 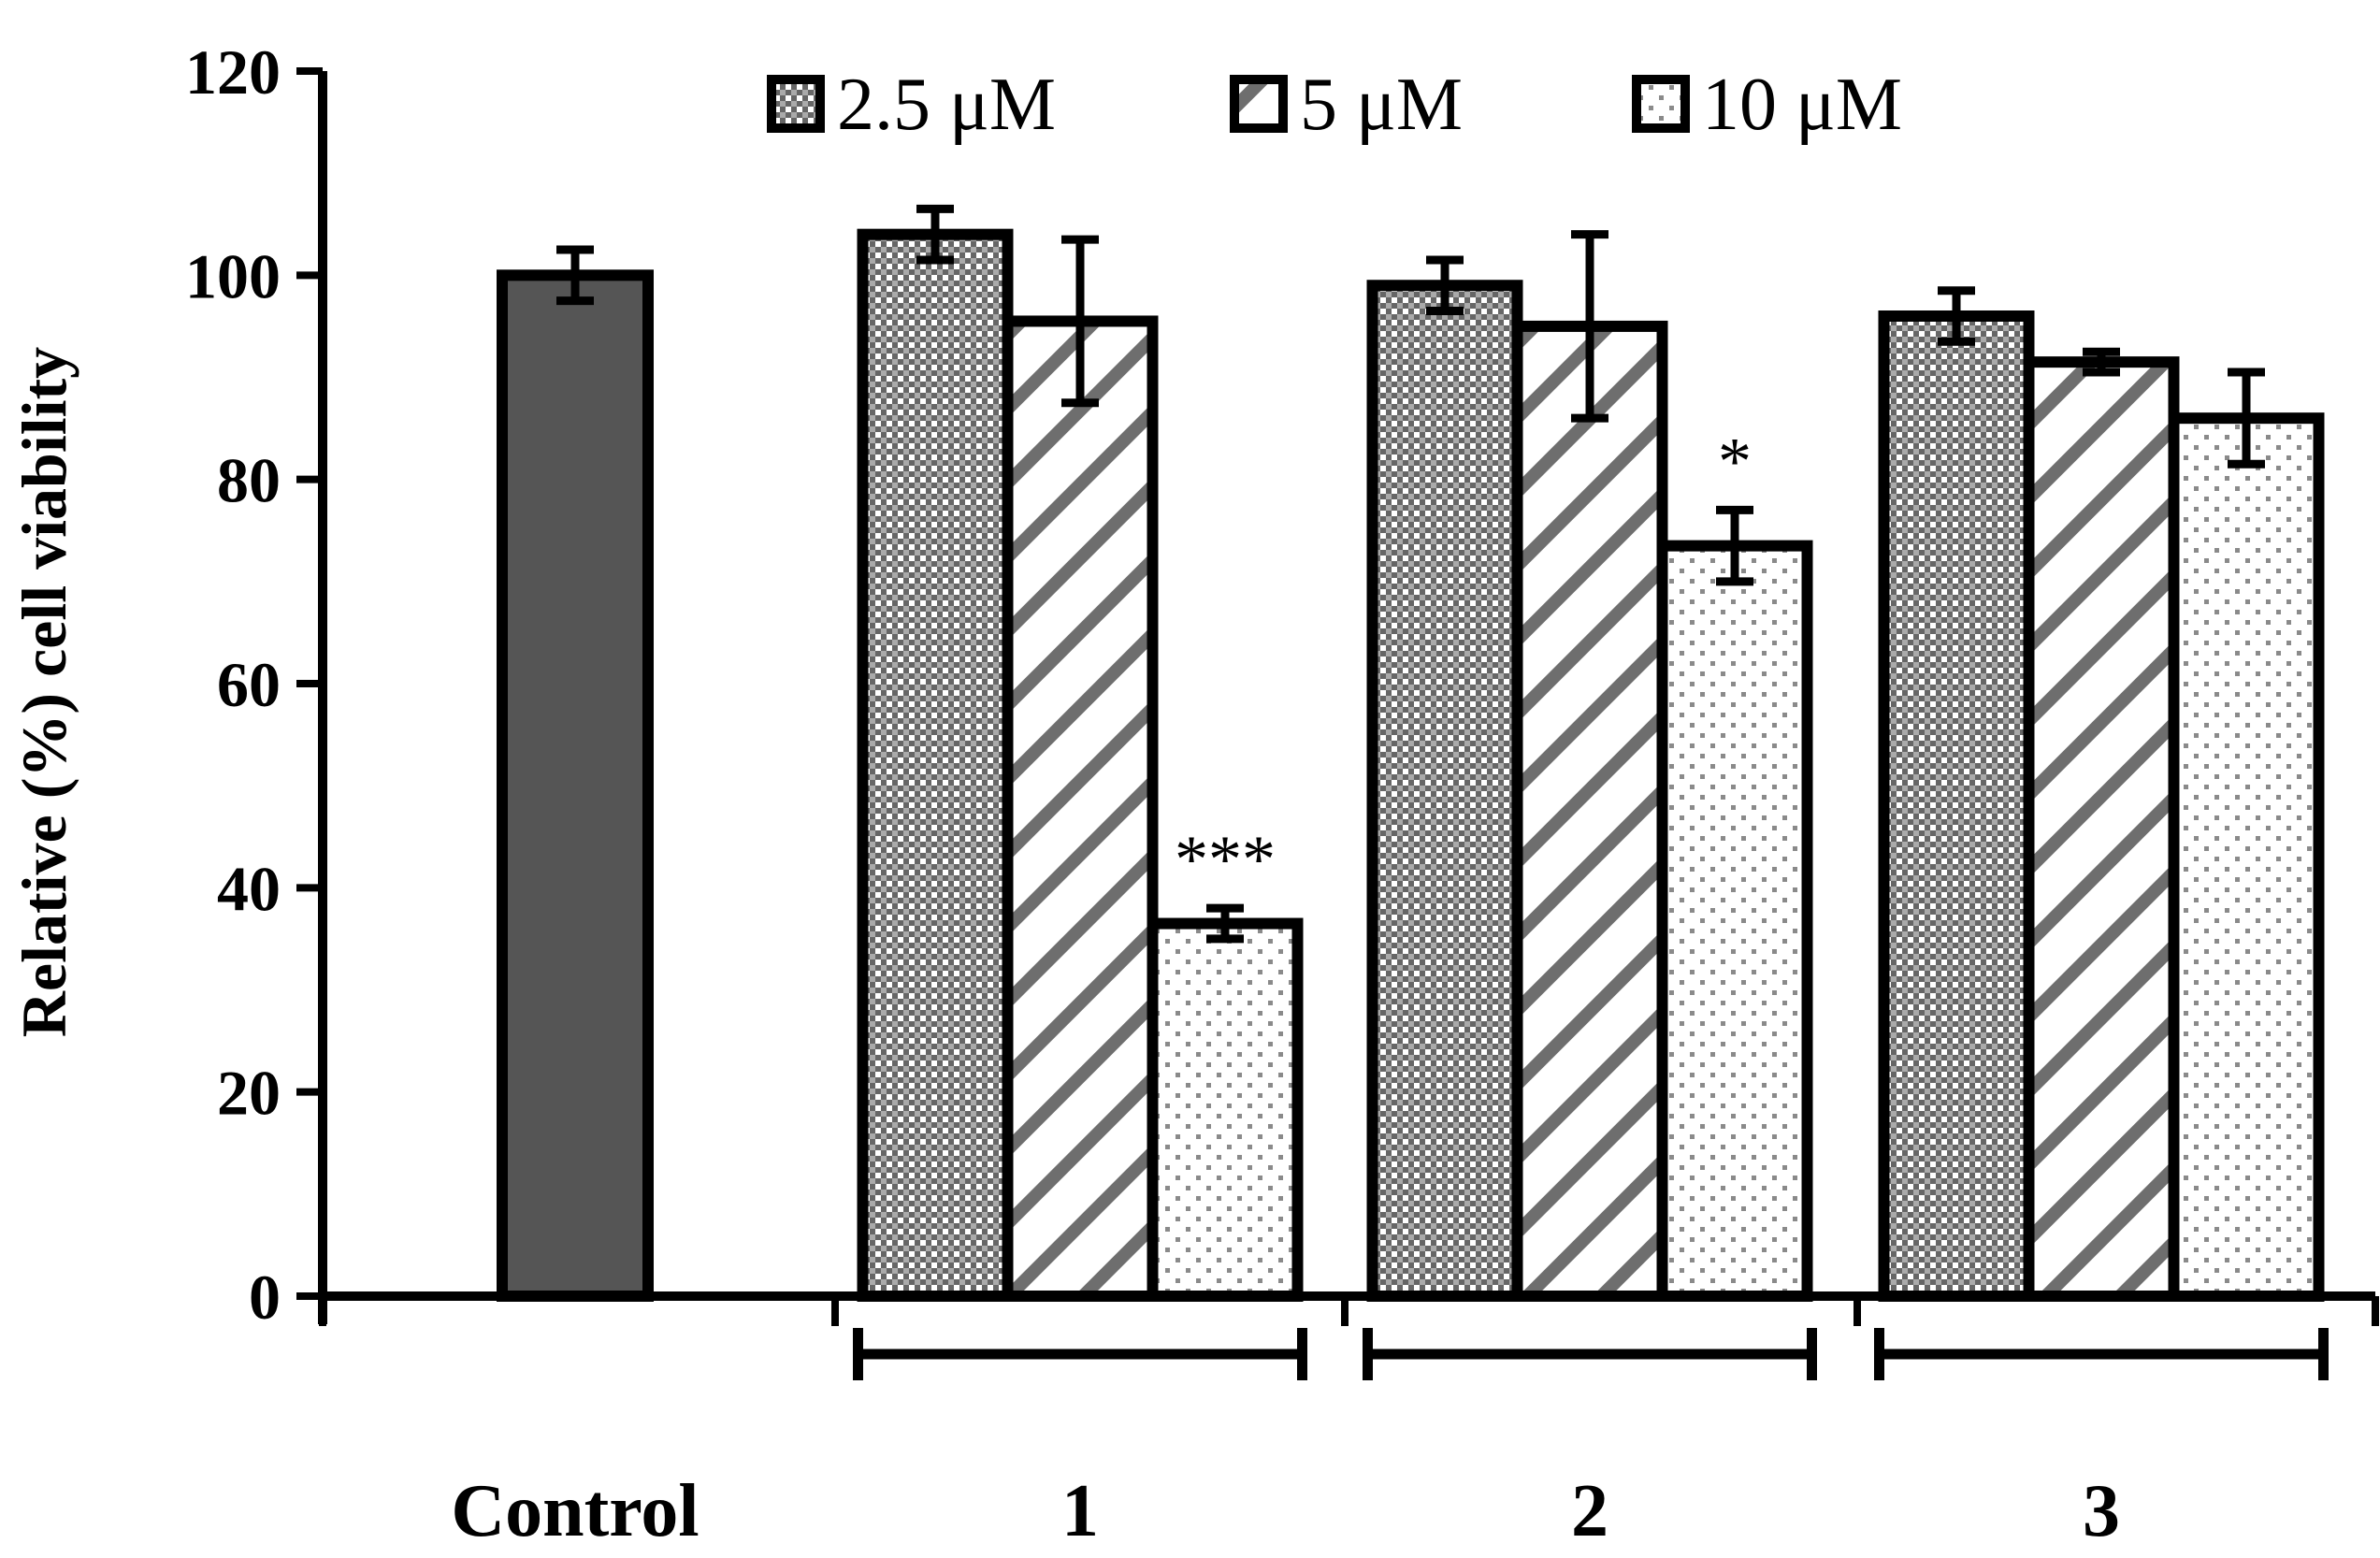 What do you see at coordinates (249, 888) in the screenshot?
I see `y-tick-label: 40` at bounding box center [249, 888].